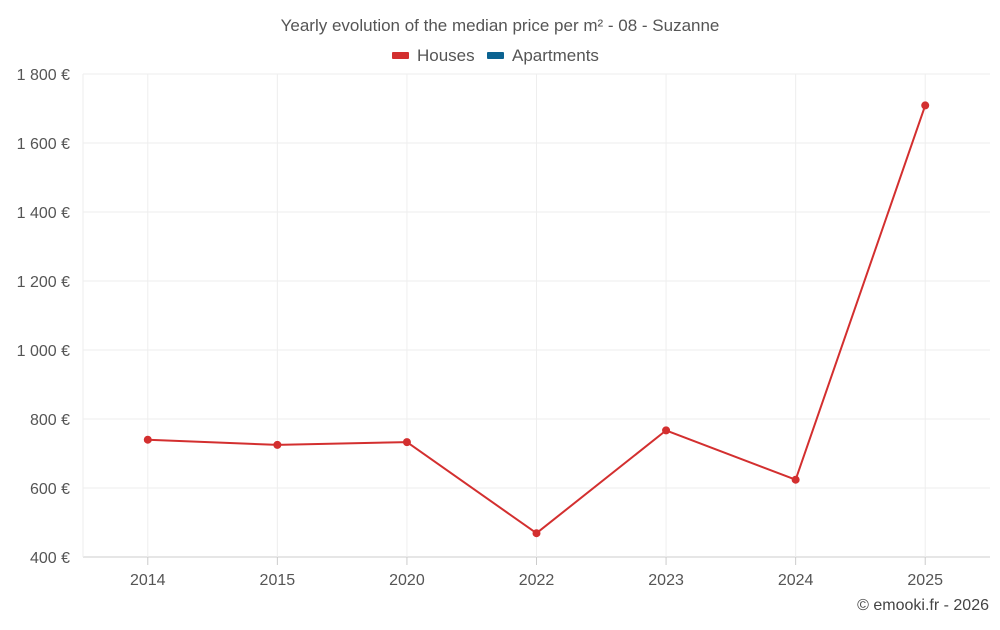 The width and height of the screenshot is (1000, 630). What do you see at coordinates (923, 605) in the screenshot?
I see `credit-text: © emooki.fr - 2026` at bounding box center [923, 605].